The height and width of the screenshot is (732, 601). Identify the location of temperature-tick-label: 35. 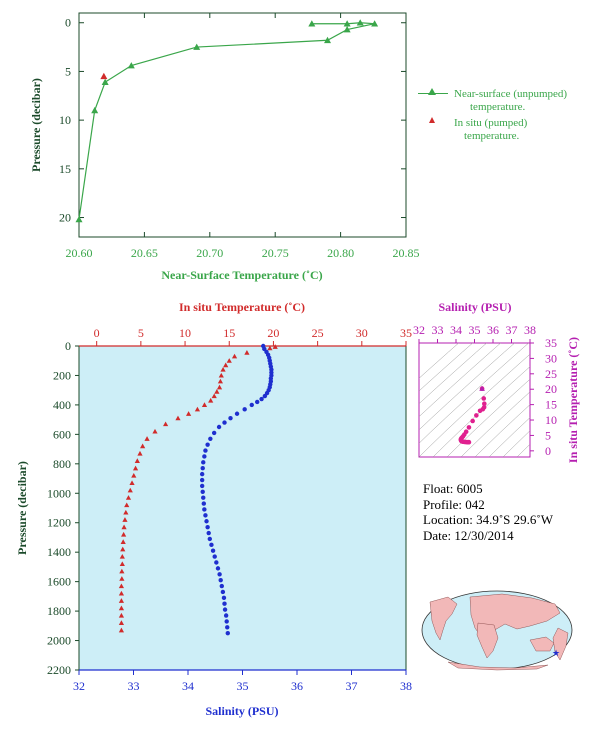
(406, 333).